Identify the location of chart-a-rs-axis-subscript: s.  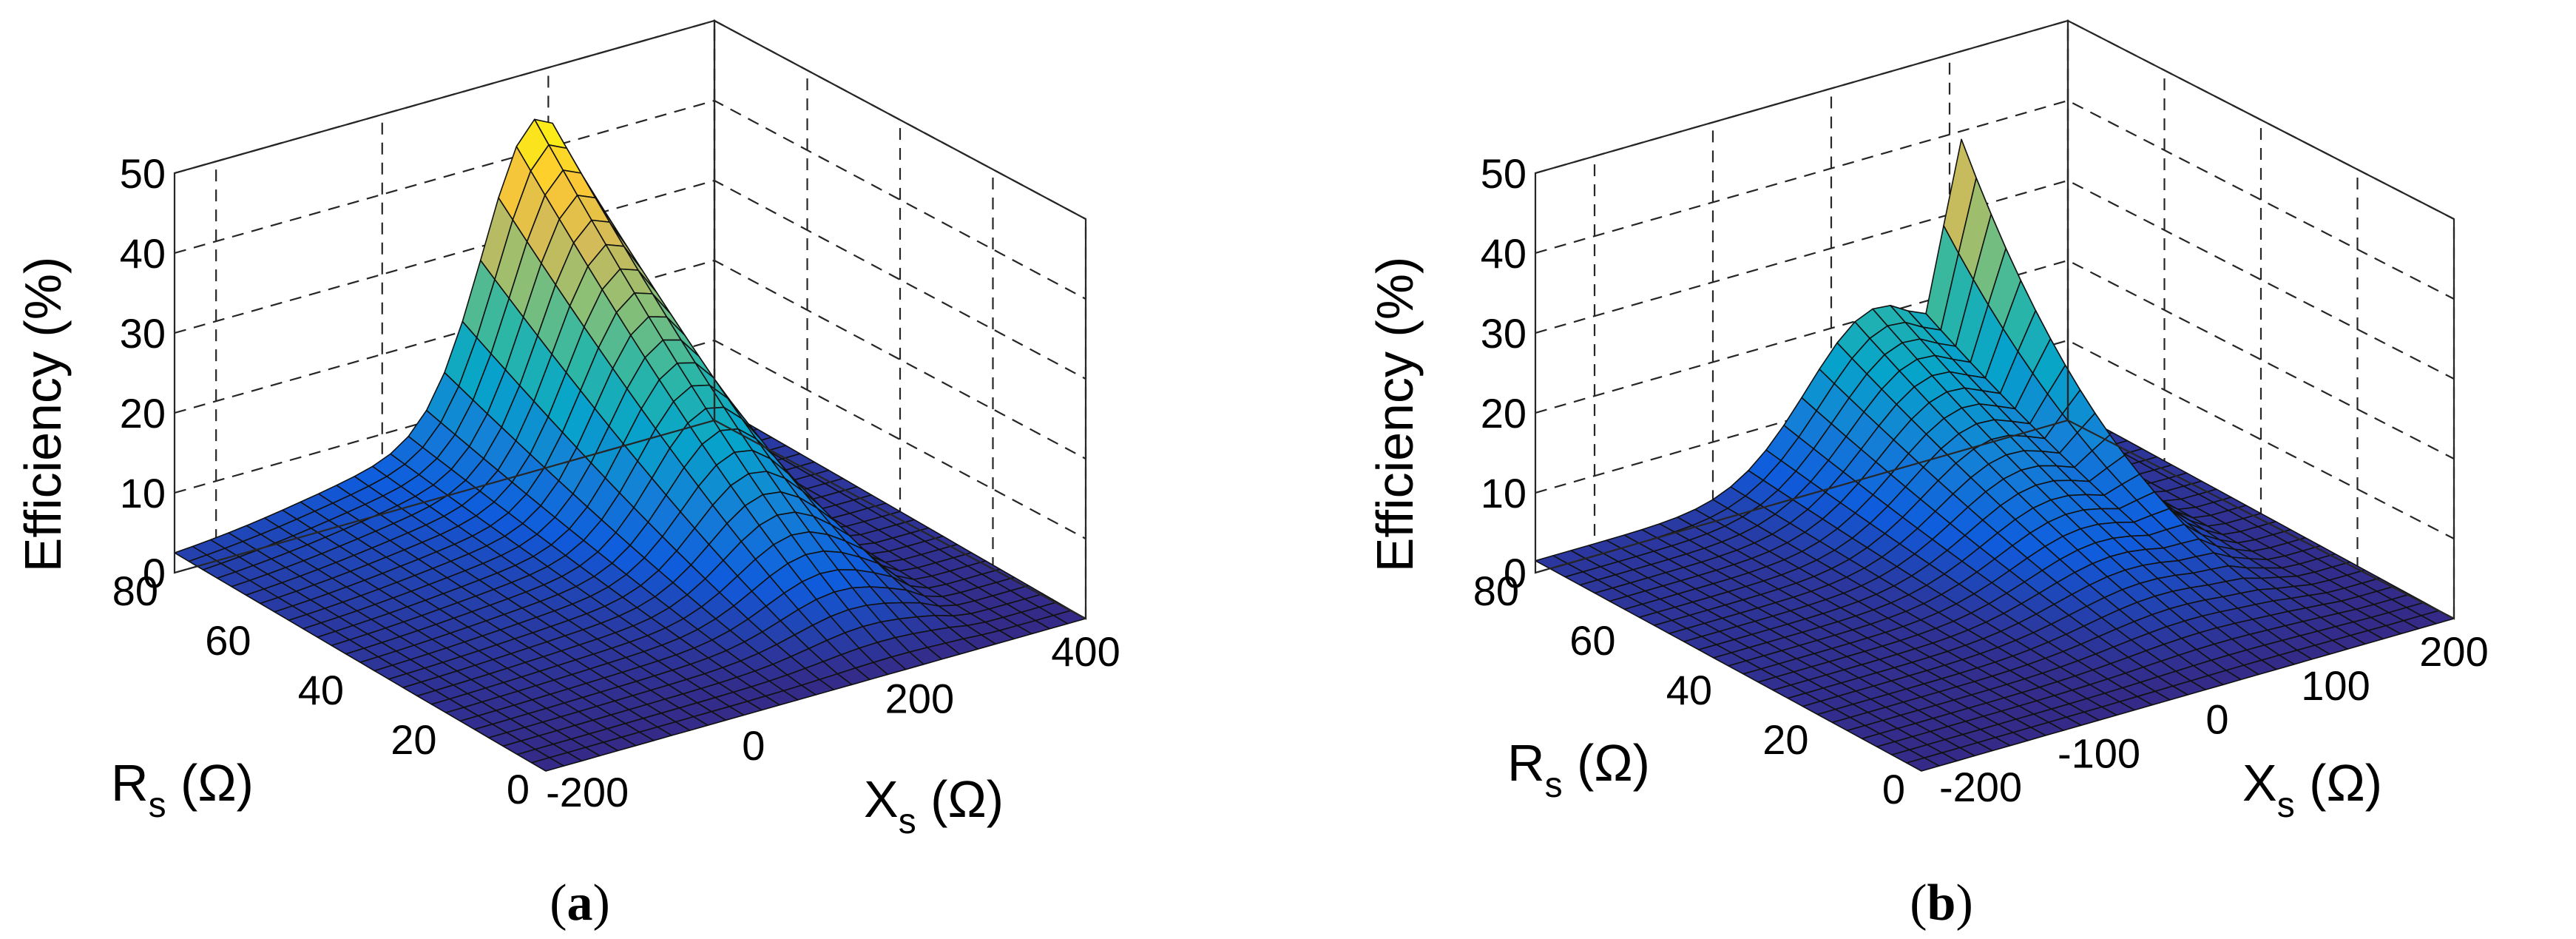
(157, 805).